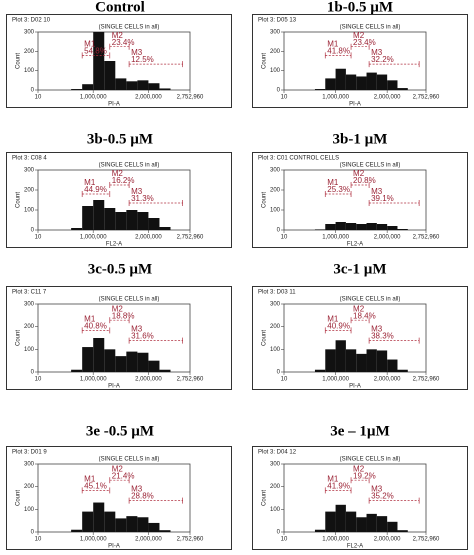  Describe the element at coordinates (119, 61) in the screenshot. I see `panel-frame` at that location.